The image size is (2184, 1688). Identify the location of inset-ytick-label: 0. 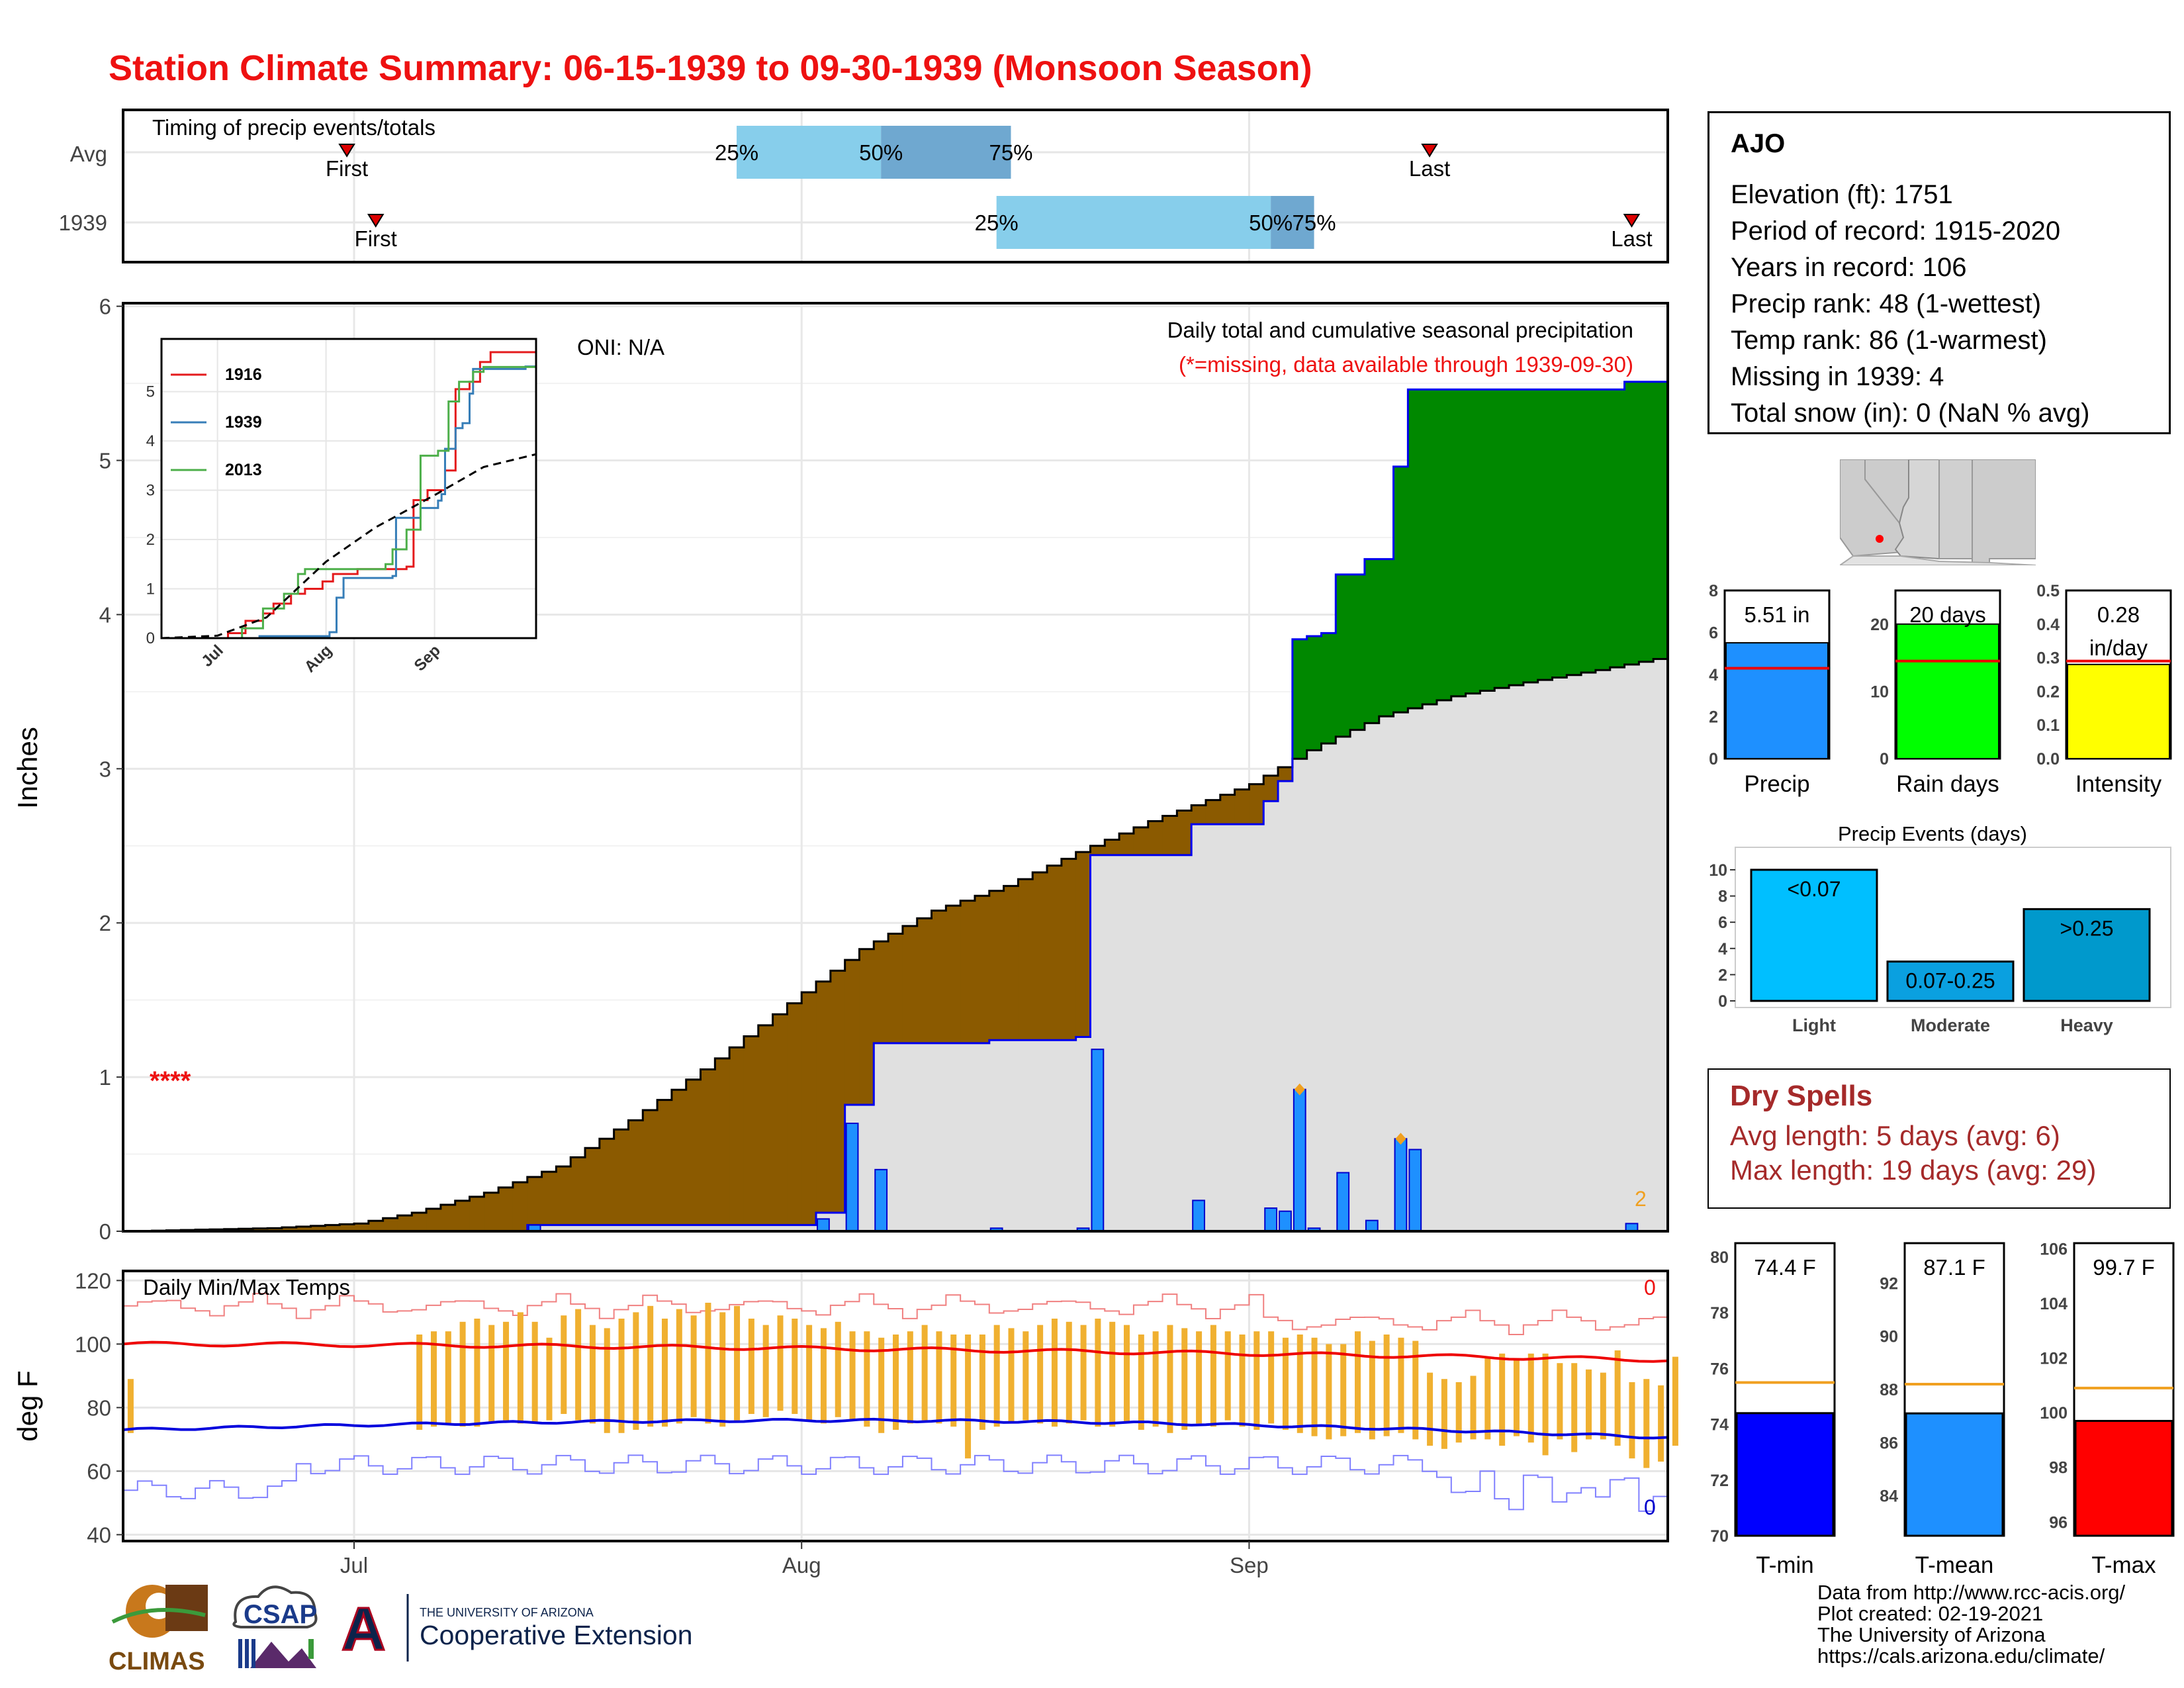
(150, 638).